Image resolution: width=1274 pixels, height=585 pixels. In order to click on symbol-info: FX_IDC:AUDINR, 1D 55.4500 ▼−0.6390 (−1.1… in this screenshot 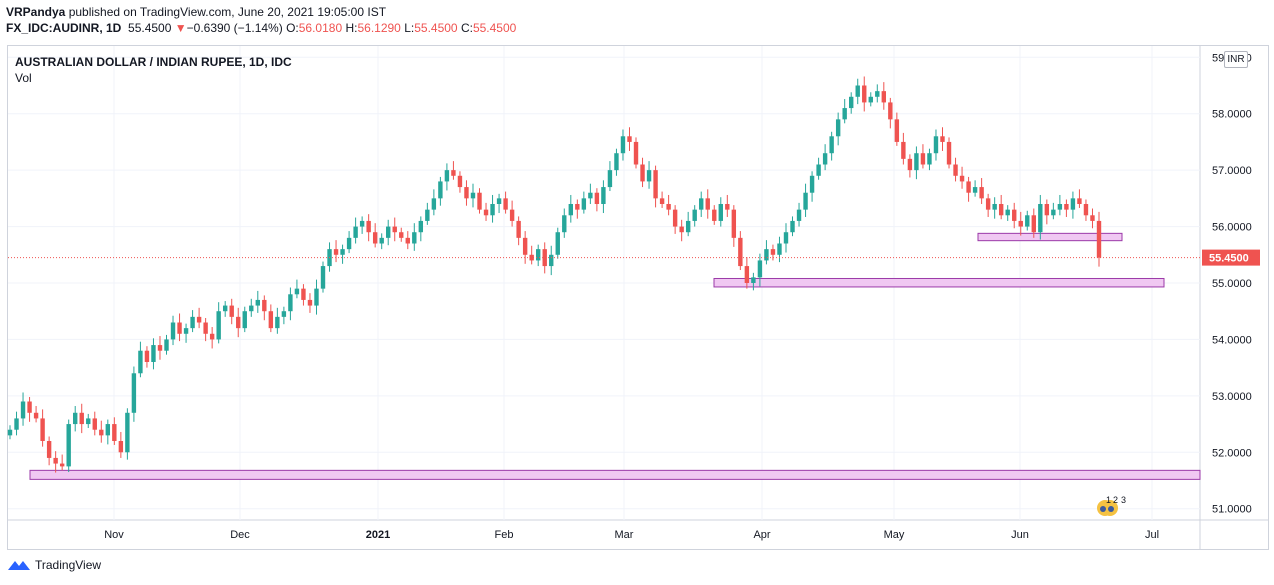, I will do `click(261, 28)`.